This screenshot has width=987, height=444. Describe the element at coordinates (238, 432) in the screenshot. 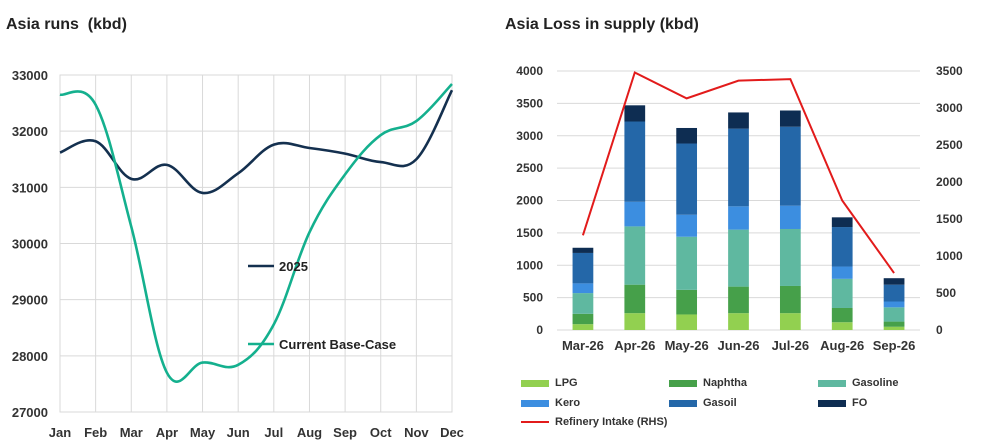

I see `left-x-tick-label: Jun` at that location.